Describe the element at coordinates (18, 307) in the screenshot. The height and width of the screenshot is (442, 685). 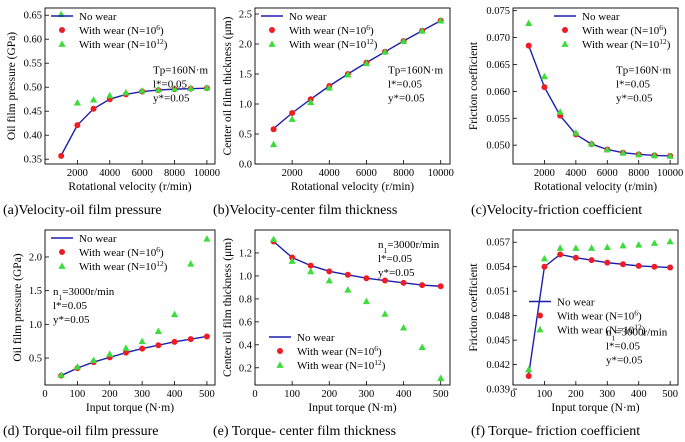
I see `y-axis-label: Oil film pressure (GPa)` at that location.